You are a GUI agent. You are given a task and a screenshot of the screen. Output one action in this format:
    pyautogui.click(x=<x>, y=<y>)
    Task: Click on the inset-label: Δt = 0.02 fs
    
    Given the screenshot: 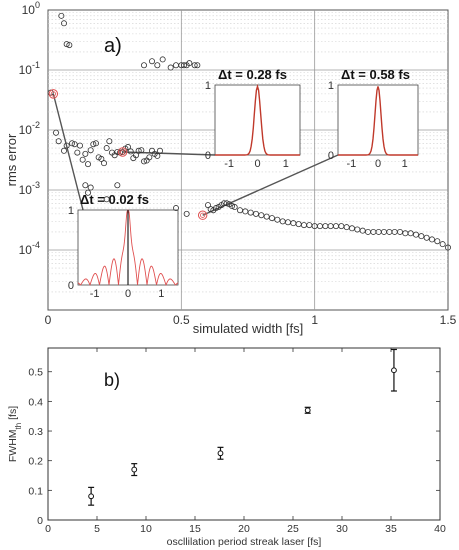 What is the action you would take?
    pyautogui.click(x=114, y=199)
    